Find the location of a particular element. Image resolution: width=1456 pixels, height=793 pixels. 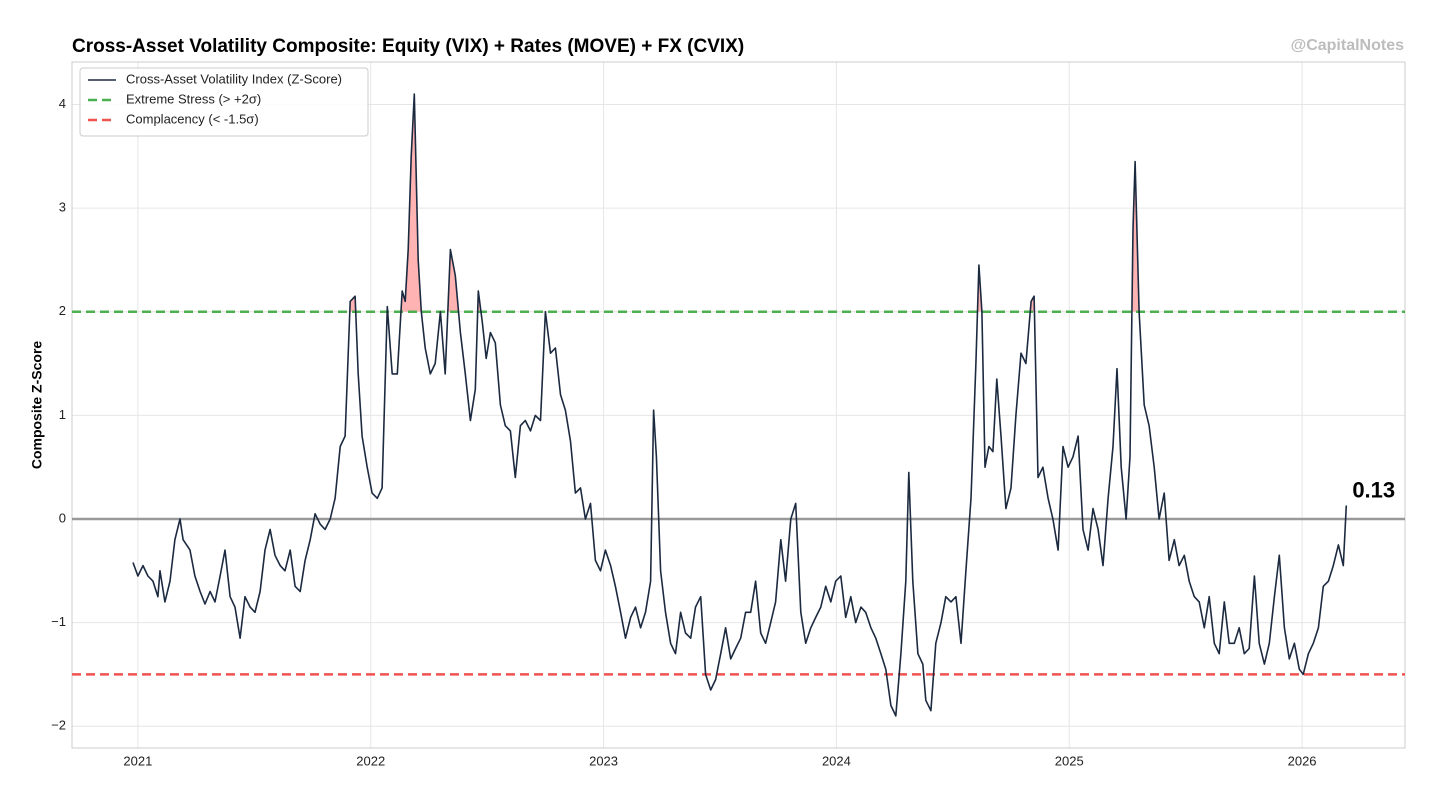

y-tick-label: 4 is located at coordinates (62, 103).